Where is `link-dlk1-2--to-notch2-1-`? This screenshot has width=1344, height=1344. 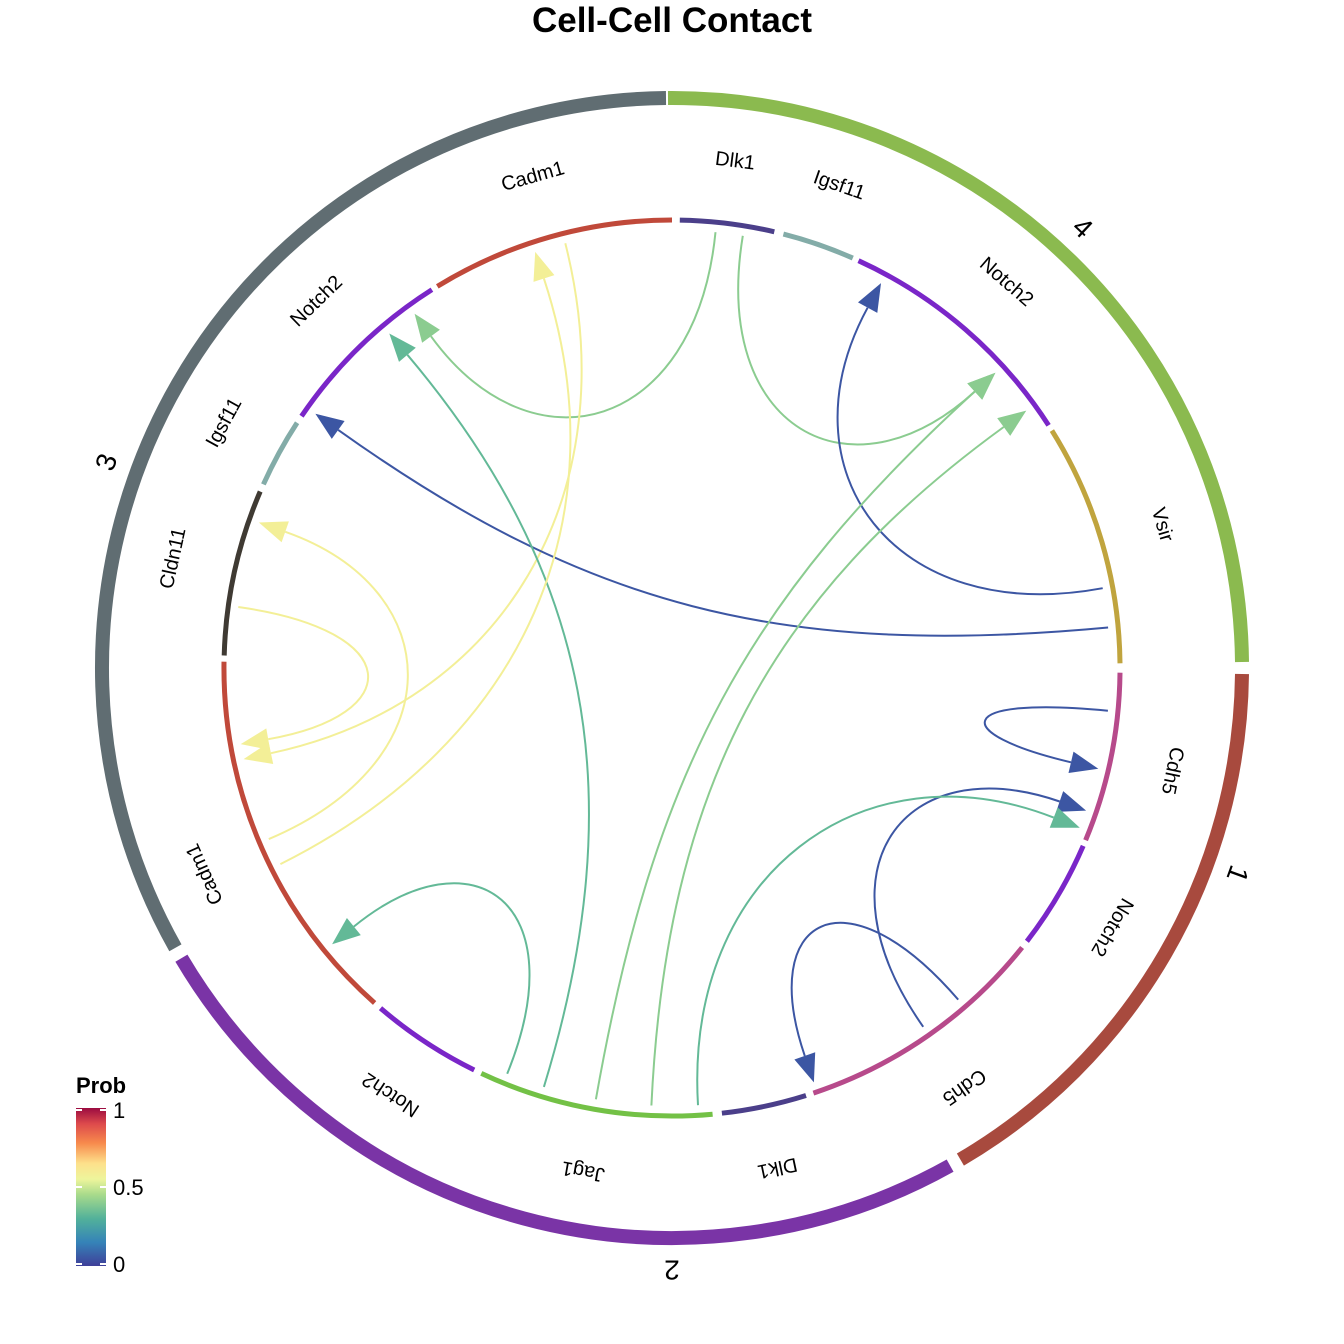
link-dlk1-2--to-notch2-1- is located at coordinates (875, 950).